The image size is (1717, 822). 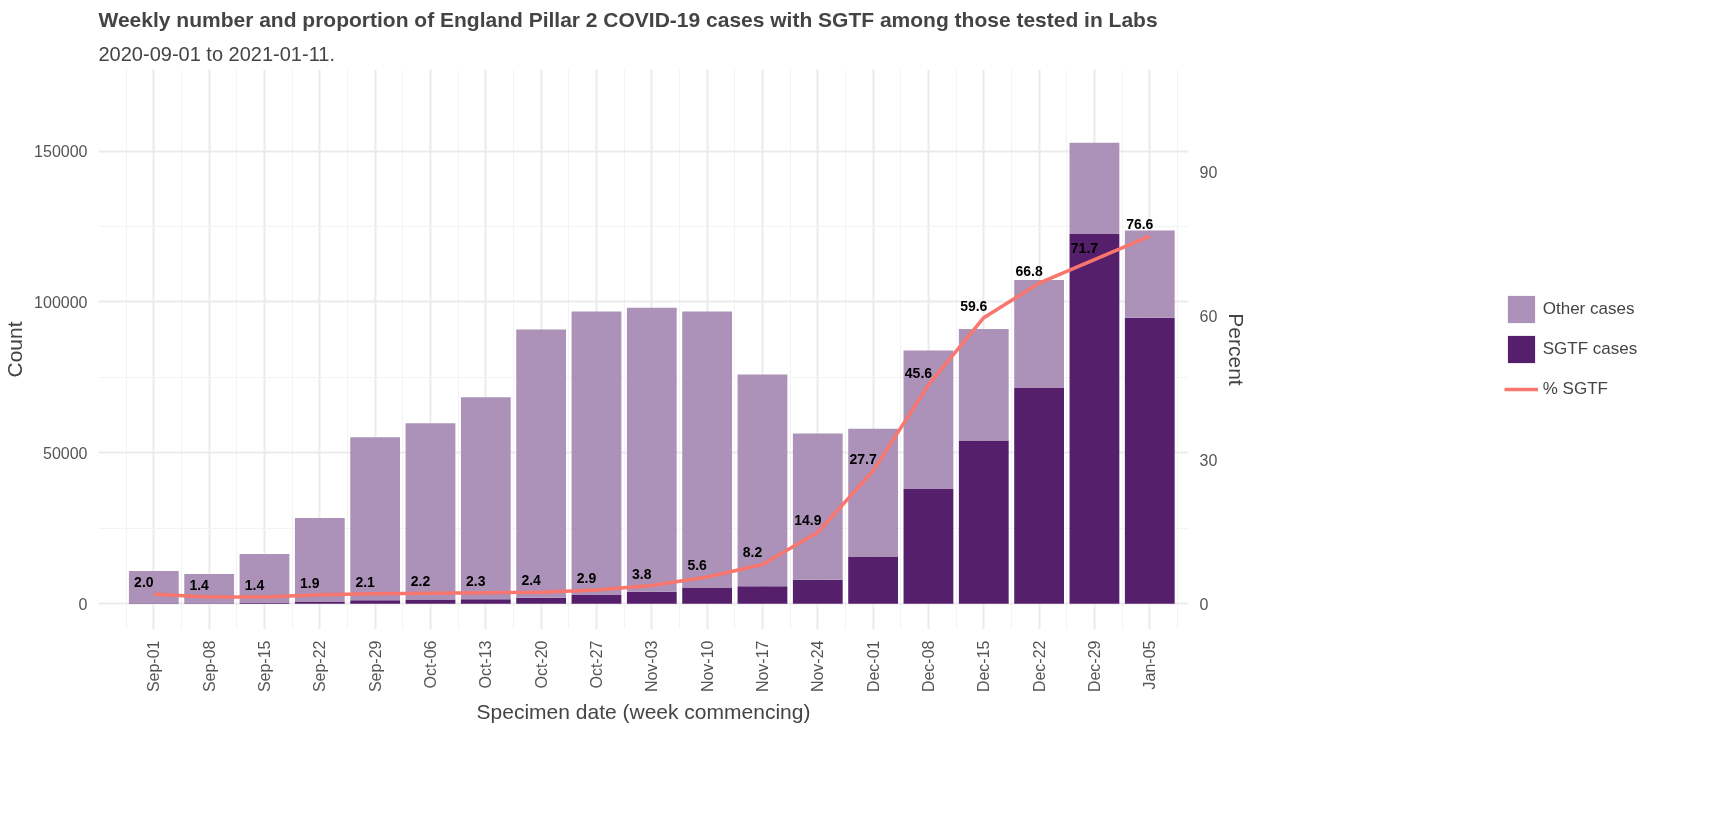 What do you see at coordinates (1039, 666) in the screenshot?
I see `x-tick-label: Dec-22` at bounding box center [1039, 666].